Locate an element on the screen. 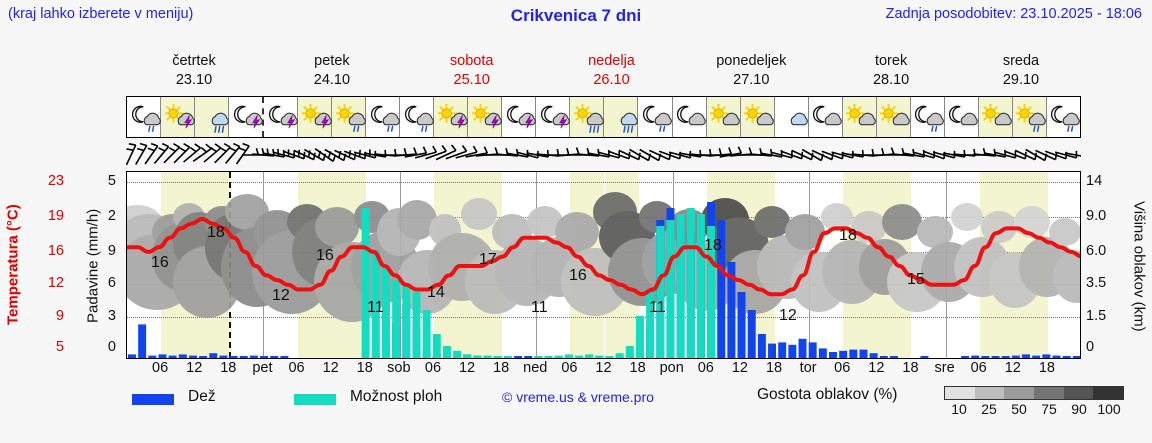 Image resolution: width=1152 pixels, height=443 pixels. page-title: Crikvenica 7 dni is located at coordinates (576, 15).